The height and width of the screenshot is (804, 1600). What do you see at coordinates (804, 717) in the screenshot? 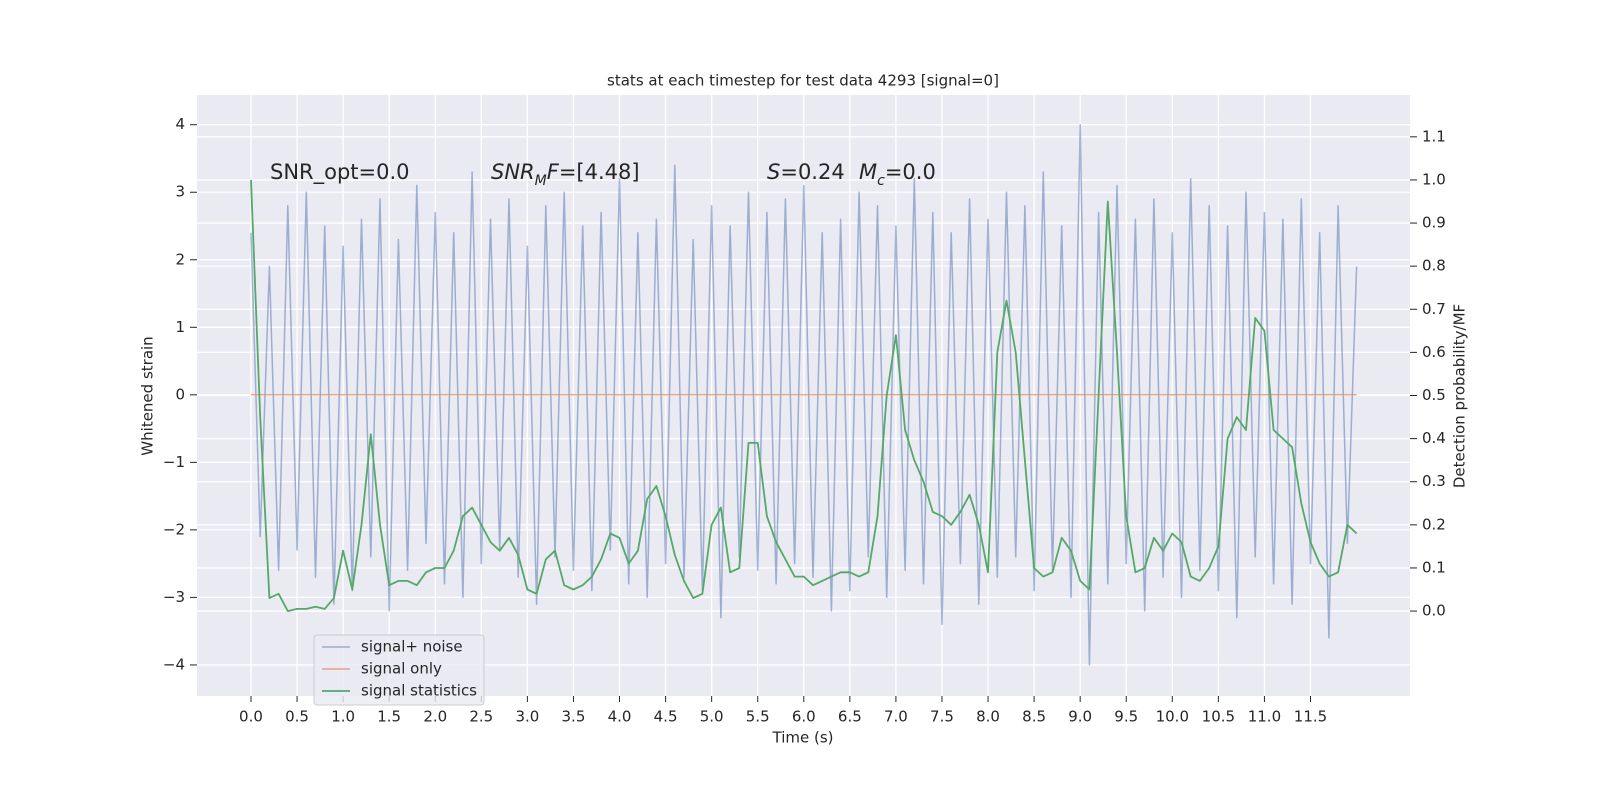
I see `x-tick-label: 6.0` at bounding box center [804, 717].